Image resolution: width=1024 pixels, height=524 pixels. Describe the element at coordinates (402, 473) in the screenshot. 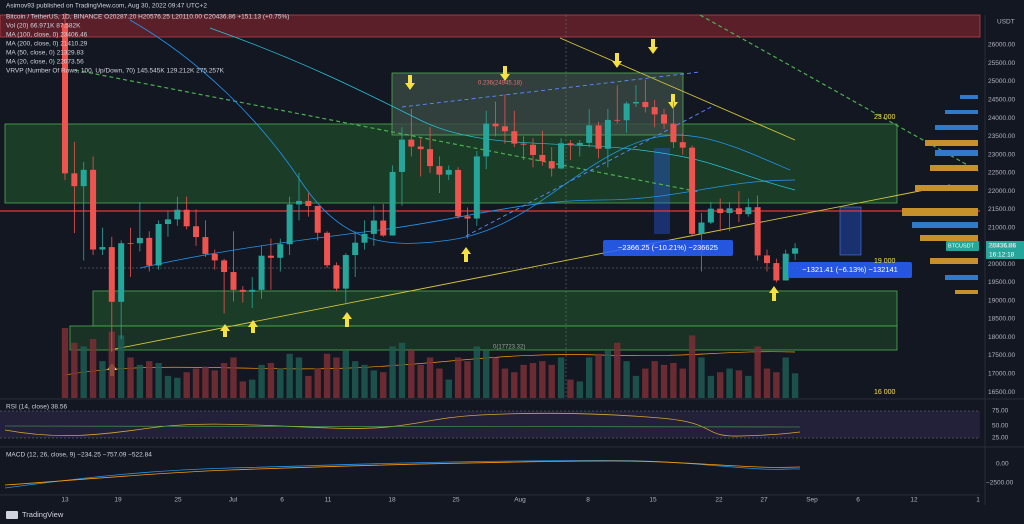

I see `signal-line` at that location.